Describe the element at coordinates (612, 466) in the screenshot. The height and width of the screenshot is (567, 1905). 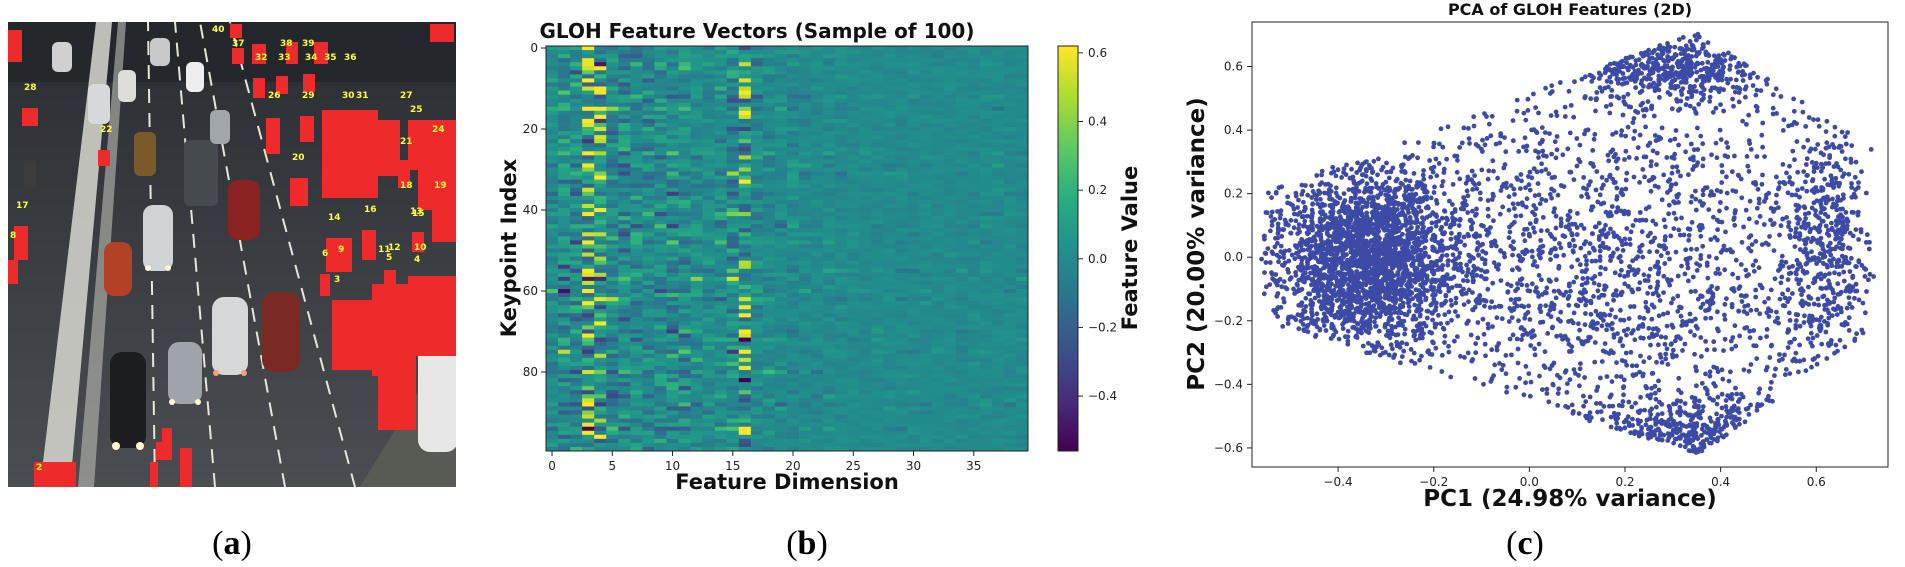
I see `heatmap-x-tick-label: 5` at that location.